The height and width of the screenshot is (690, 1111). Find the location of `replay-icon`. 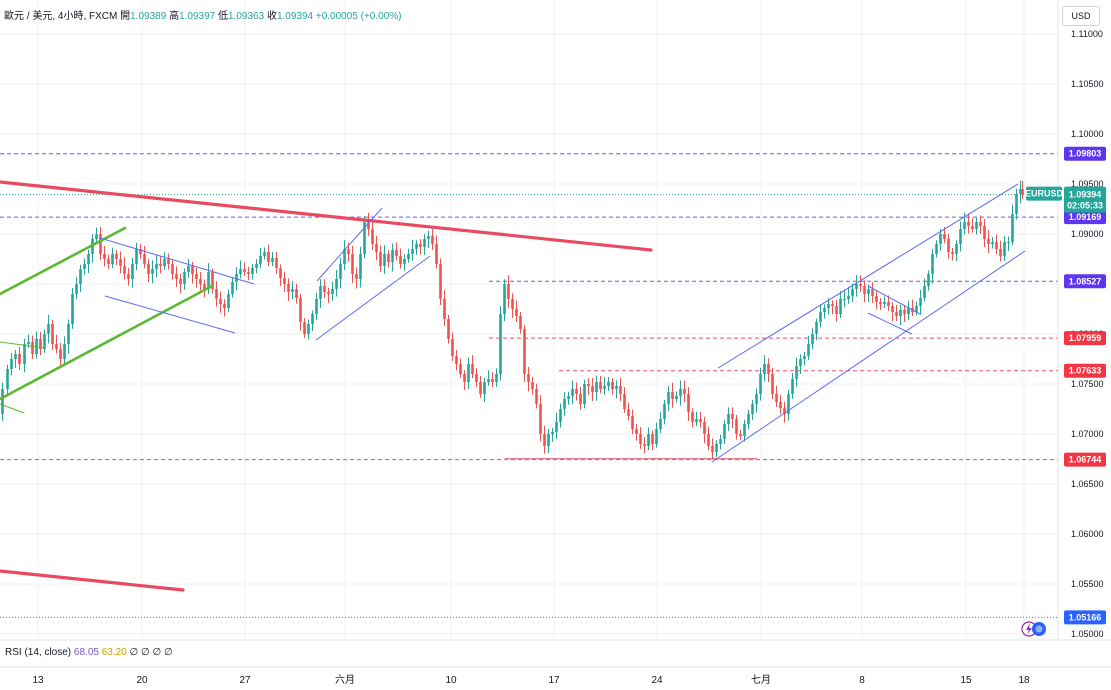

replay-icon is located at coordinates (1039, 629).